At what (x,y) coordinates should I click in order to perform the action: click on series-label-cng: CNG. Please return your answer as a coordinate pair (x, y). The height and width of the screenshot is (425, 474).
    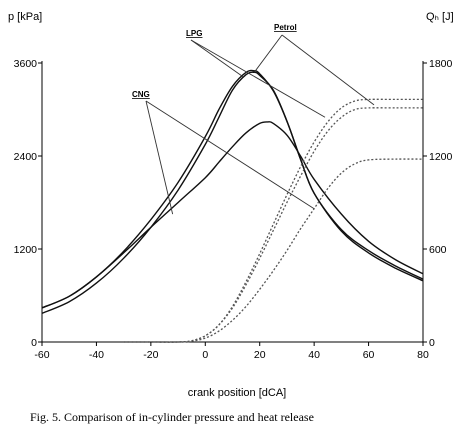
    Looking at the image, I should click on (141, 94).